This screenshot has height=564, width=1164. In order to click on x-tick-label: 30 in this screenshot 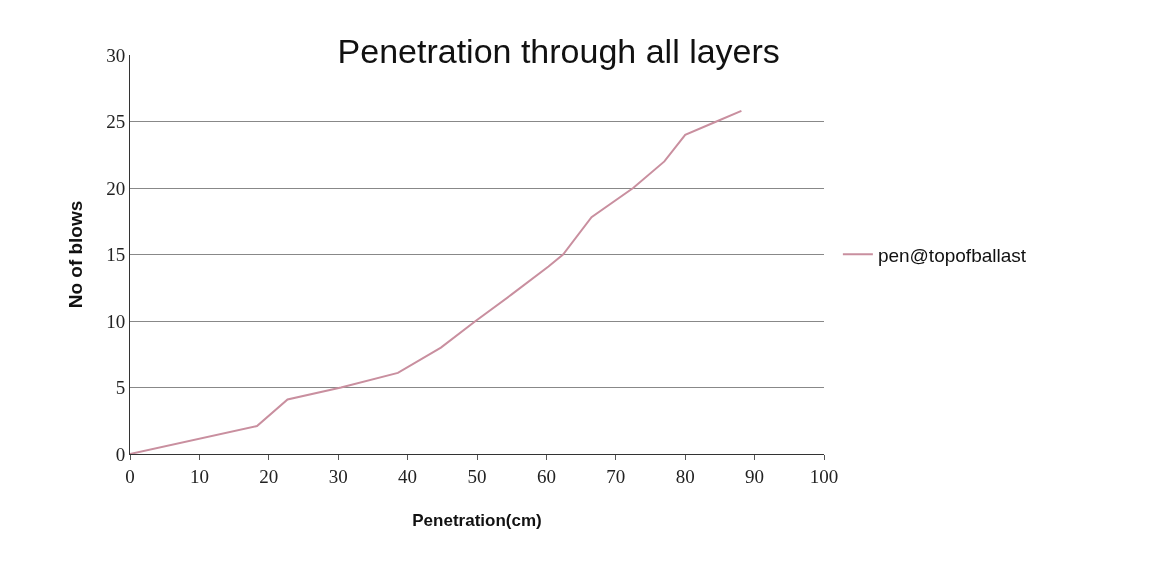, I will do `click(338, 476)`.